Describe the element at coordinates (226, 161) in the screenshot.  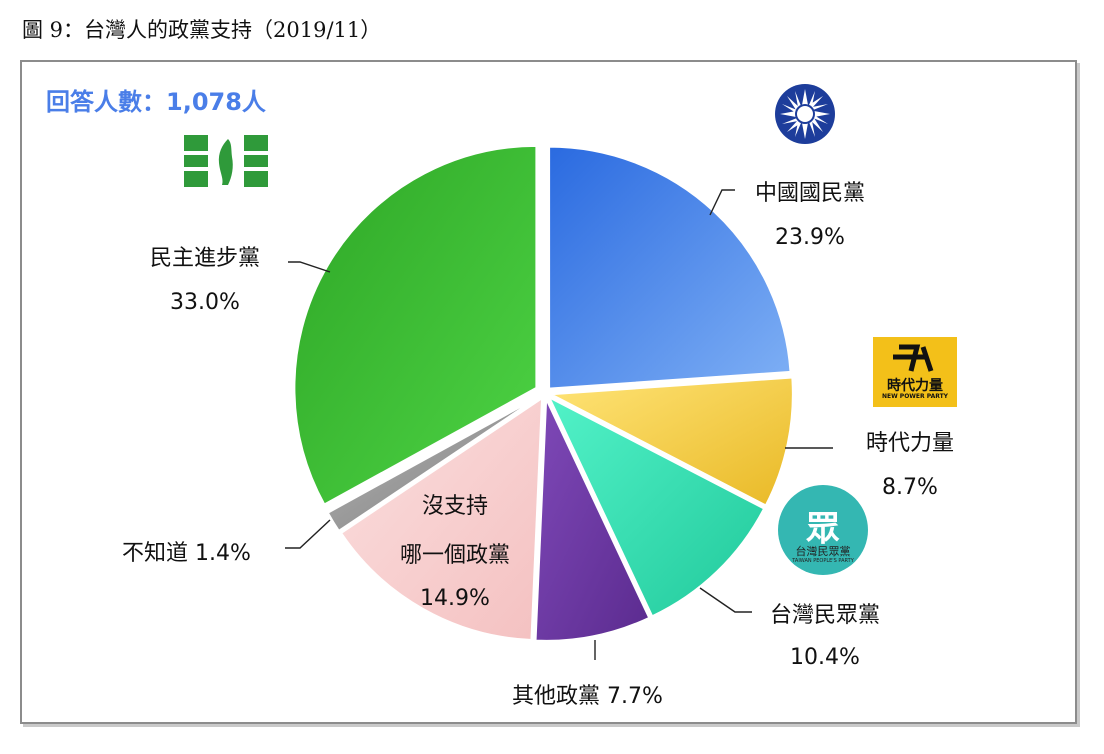
I see `dpp-flag-icon` at that location.